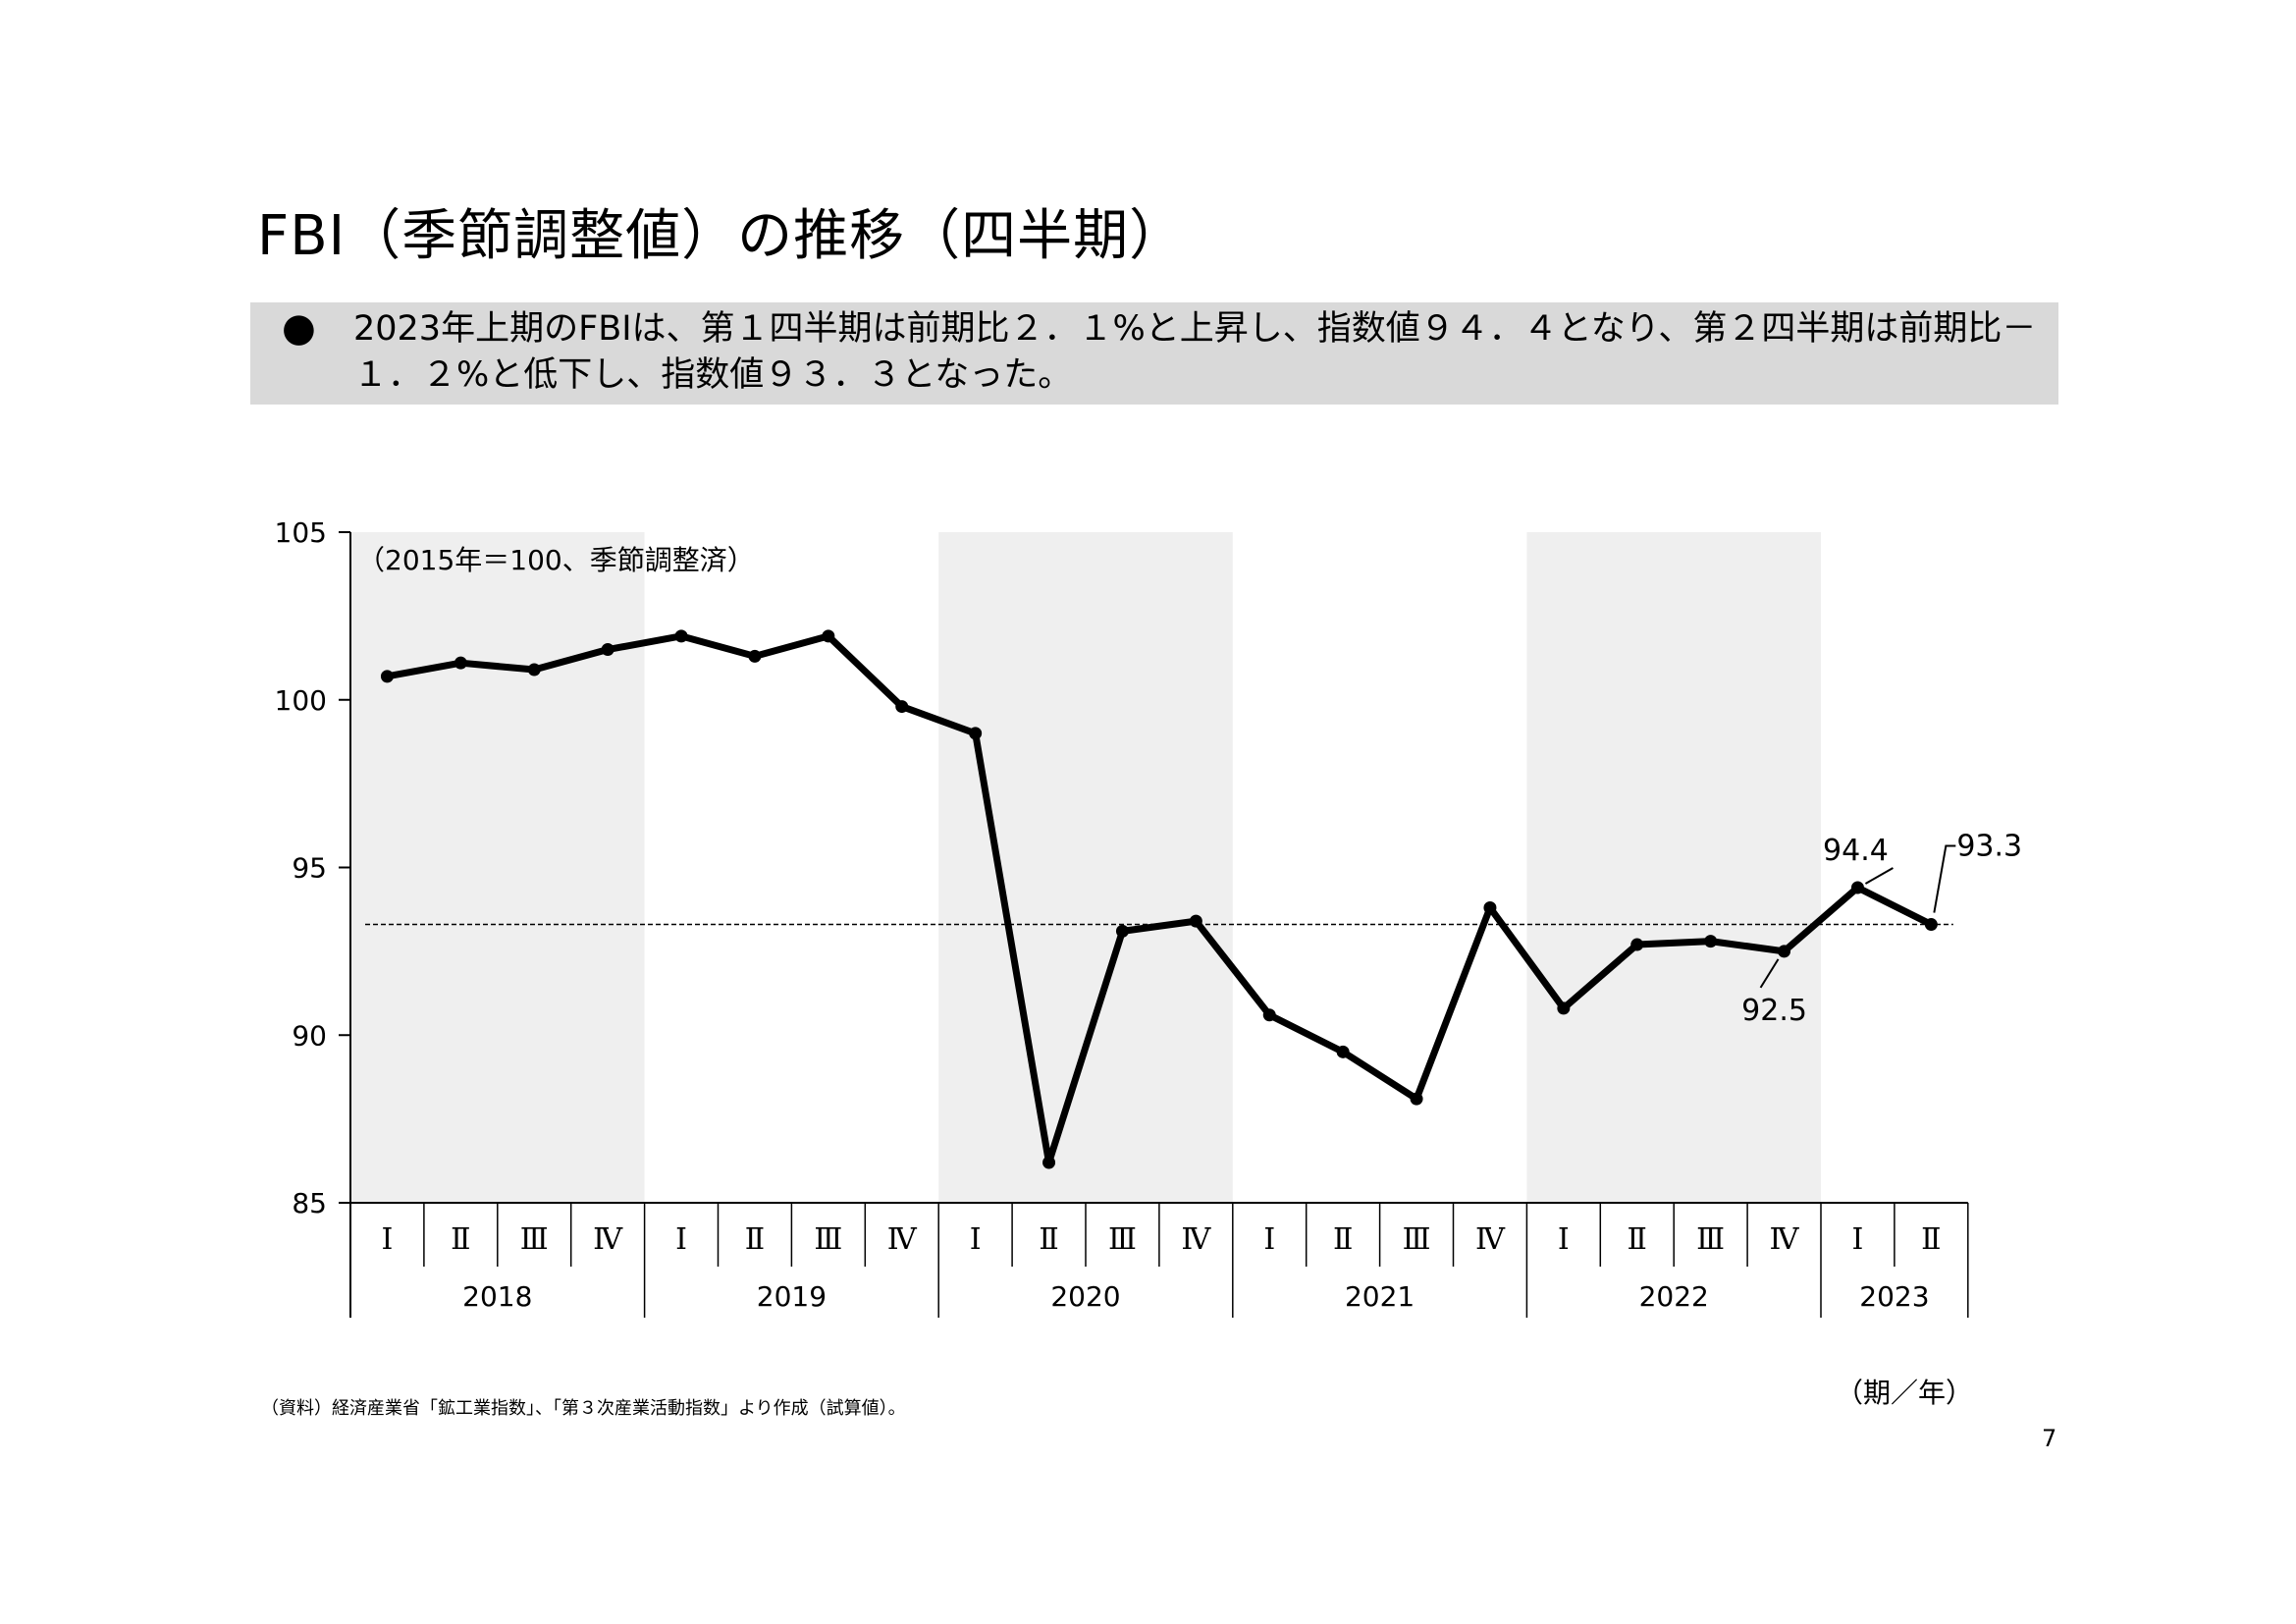 This screenshot has height=1624, width=2296. I want to click on data-label: 93.3, so click(1989, 847).